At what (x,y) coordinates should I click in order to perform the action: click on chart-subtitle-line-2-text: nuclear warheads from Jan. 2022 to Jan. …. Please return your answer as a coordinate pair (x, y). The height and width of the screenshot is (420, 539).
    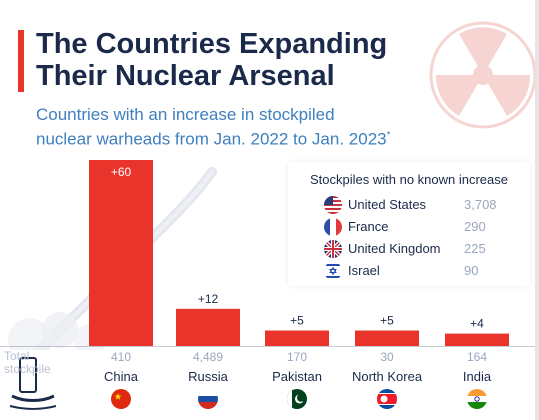
    Looking at the image, I should click on (211, 139).